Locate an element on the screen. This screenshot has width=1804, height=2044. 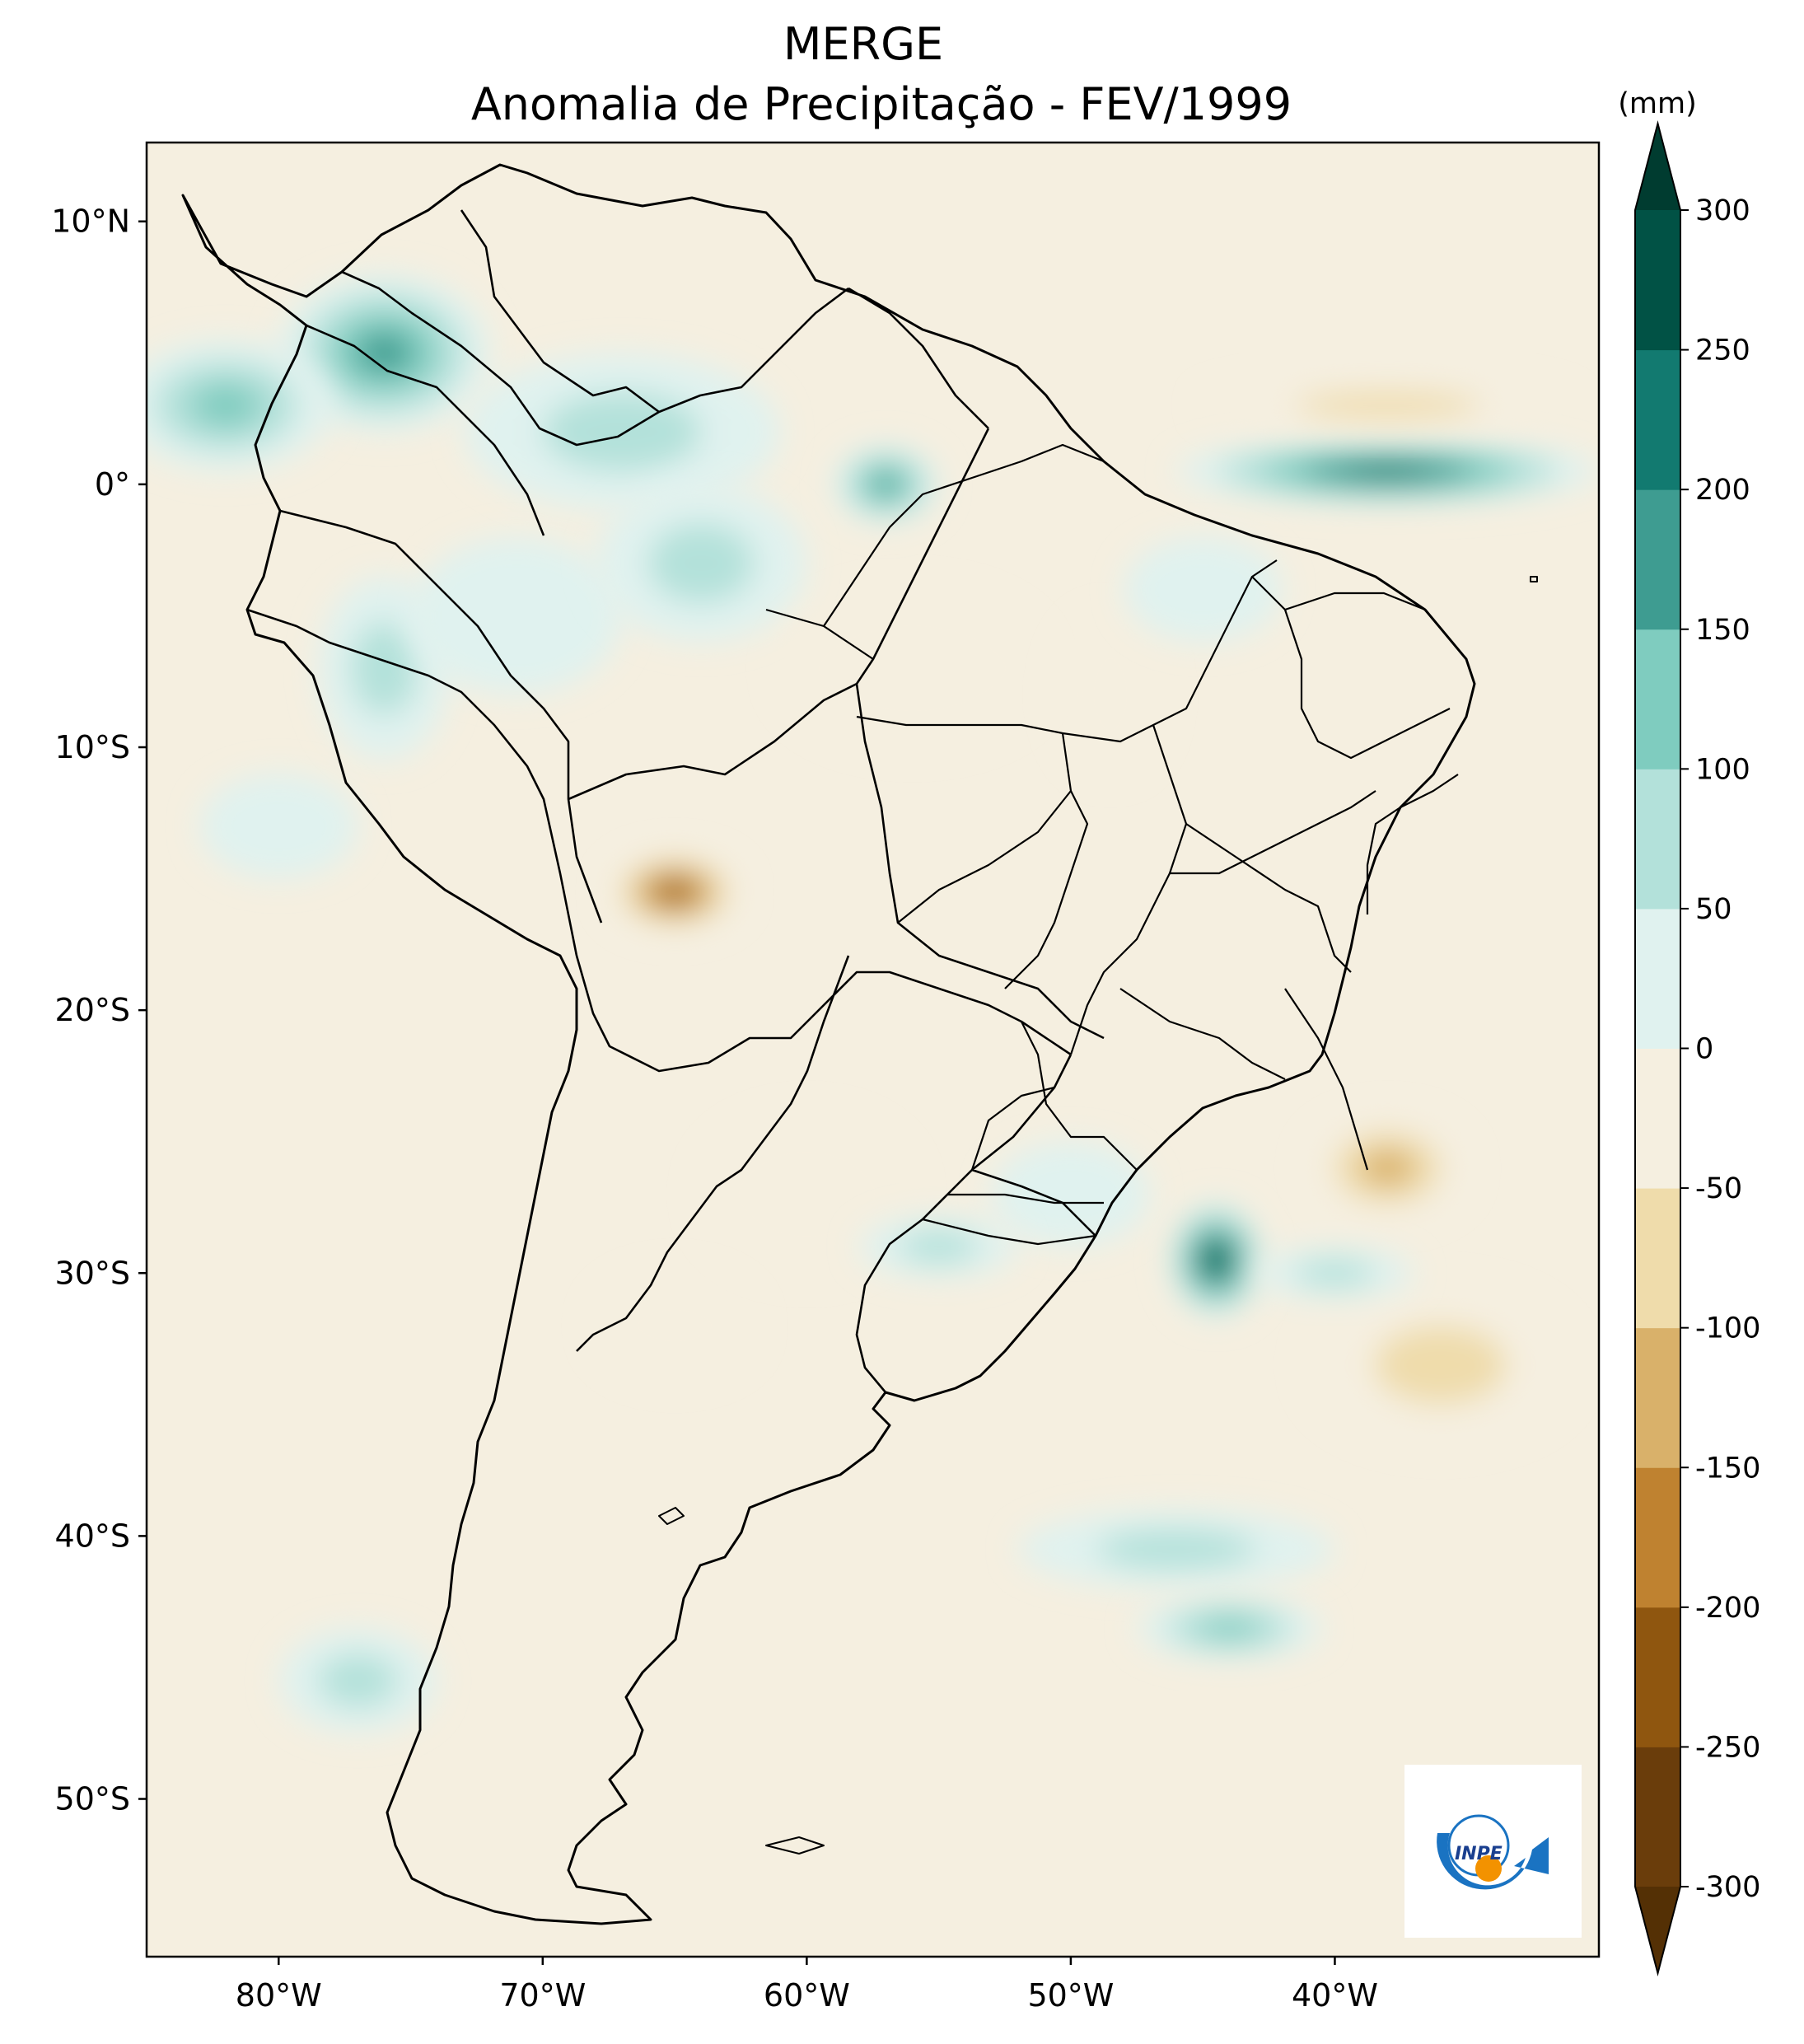
logo-background is located at coordinates (1493, 1851).